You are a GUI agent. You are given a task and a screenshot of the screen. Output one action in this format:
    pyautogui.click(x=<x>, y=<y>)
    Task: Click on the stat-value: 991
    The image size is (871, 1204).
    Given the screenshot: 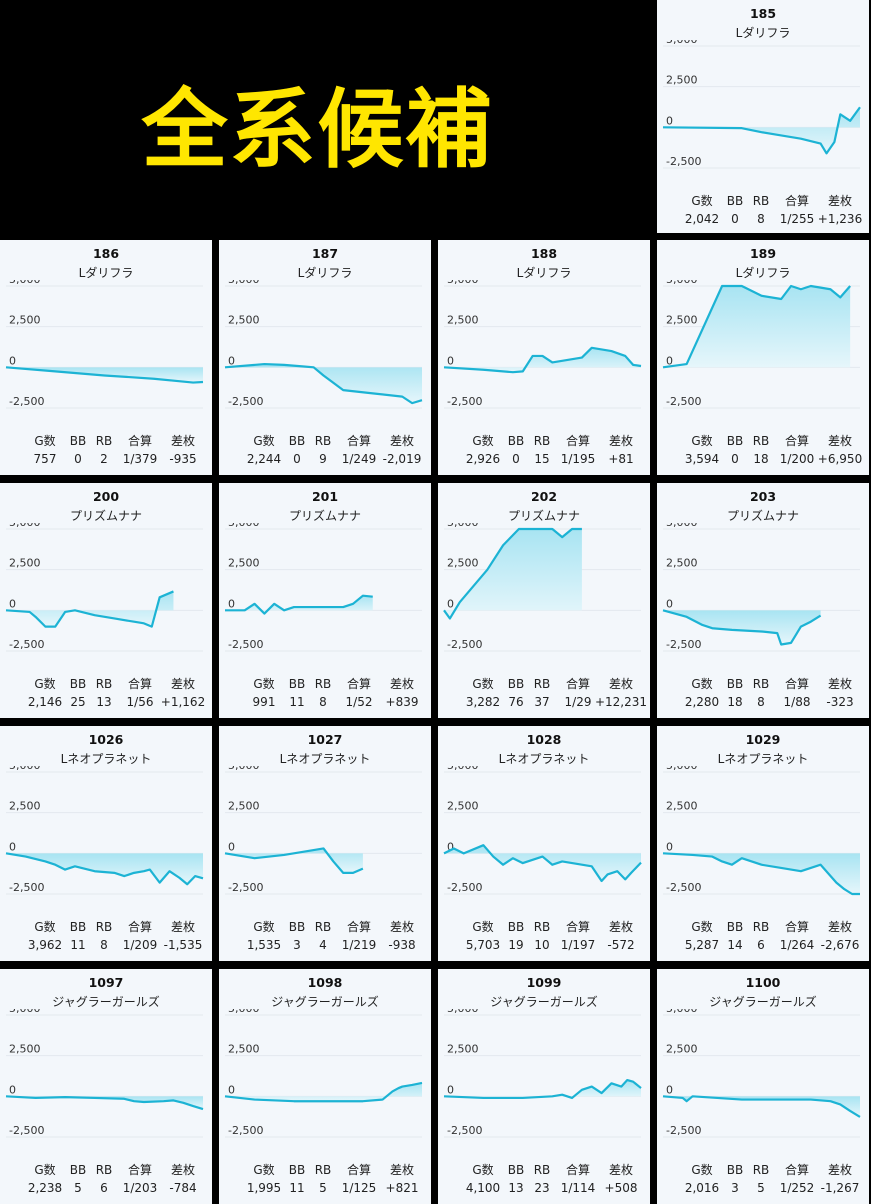 What is the action you would take?
    pyautogui.click(x=264, y=702)
    